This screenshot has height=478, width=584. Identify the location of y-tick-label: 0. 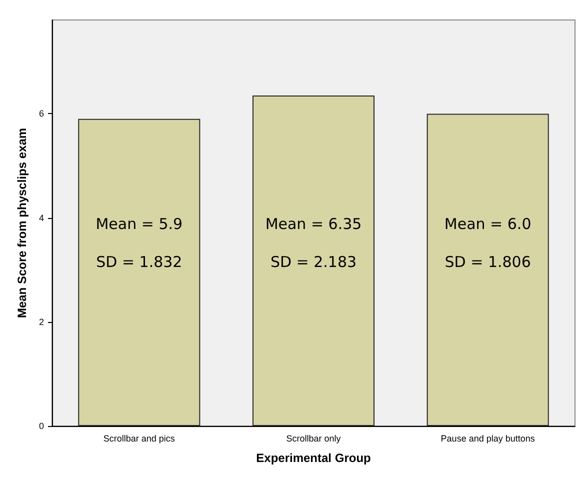
(41, 426).